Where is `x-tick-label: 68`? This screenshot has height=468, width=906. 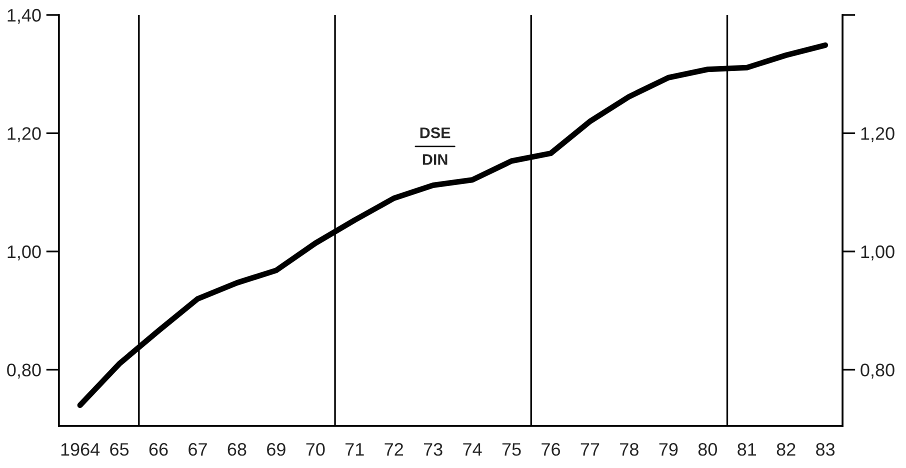 x-tick-label: 68 is located at coordinates (237, 449).